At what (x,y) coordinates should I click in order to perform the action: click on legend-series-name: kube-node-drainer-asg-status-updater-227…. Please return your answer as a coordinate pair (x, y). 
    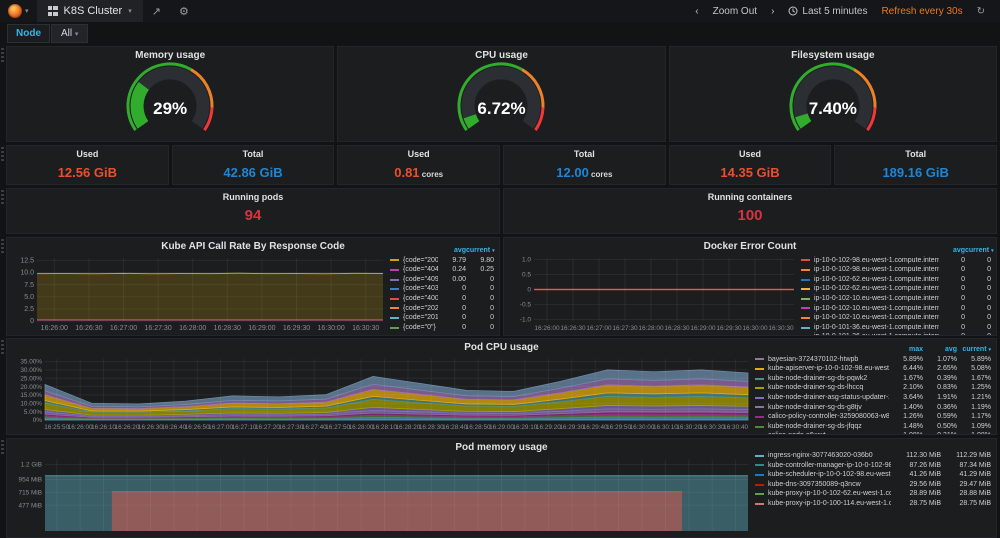
    Looking at the image, I should click on (828, 397).